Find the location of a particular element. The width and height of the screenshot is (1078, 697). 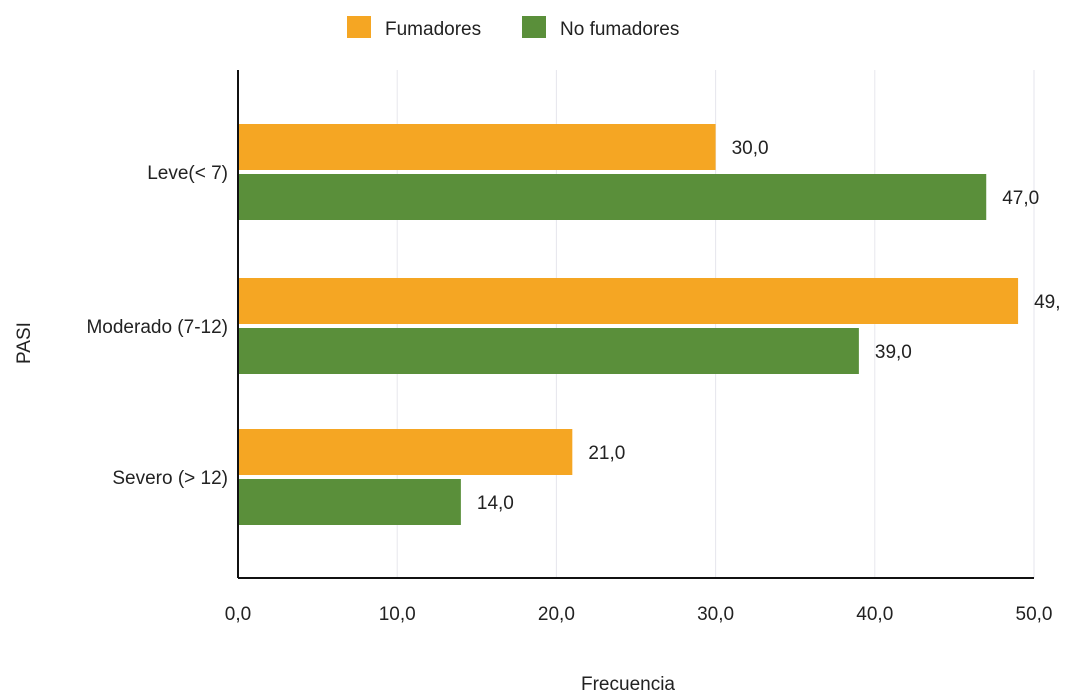

x-tick-label: 40,0 is located at coordinates (874, 614).